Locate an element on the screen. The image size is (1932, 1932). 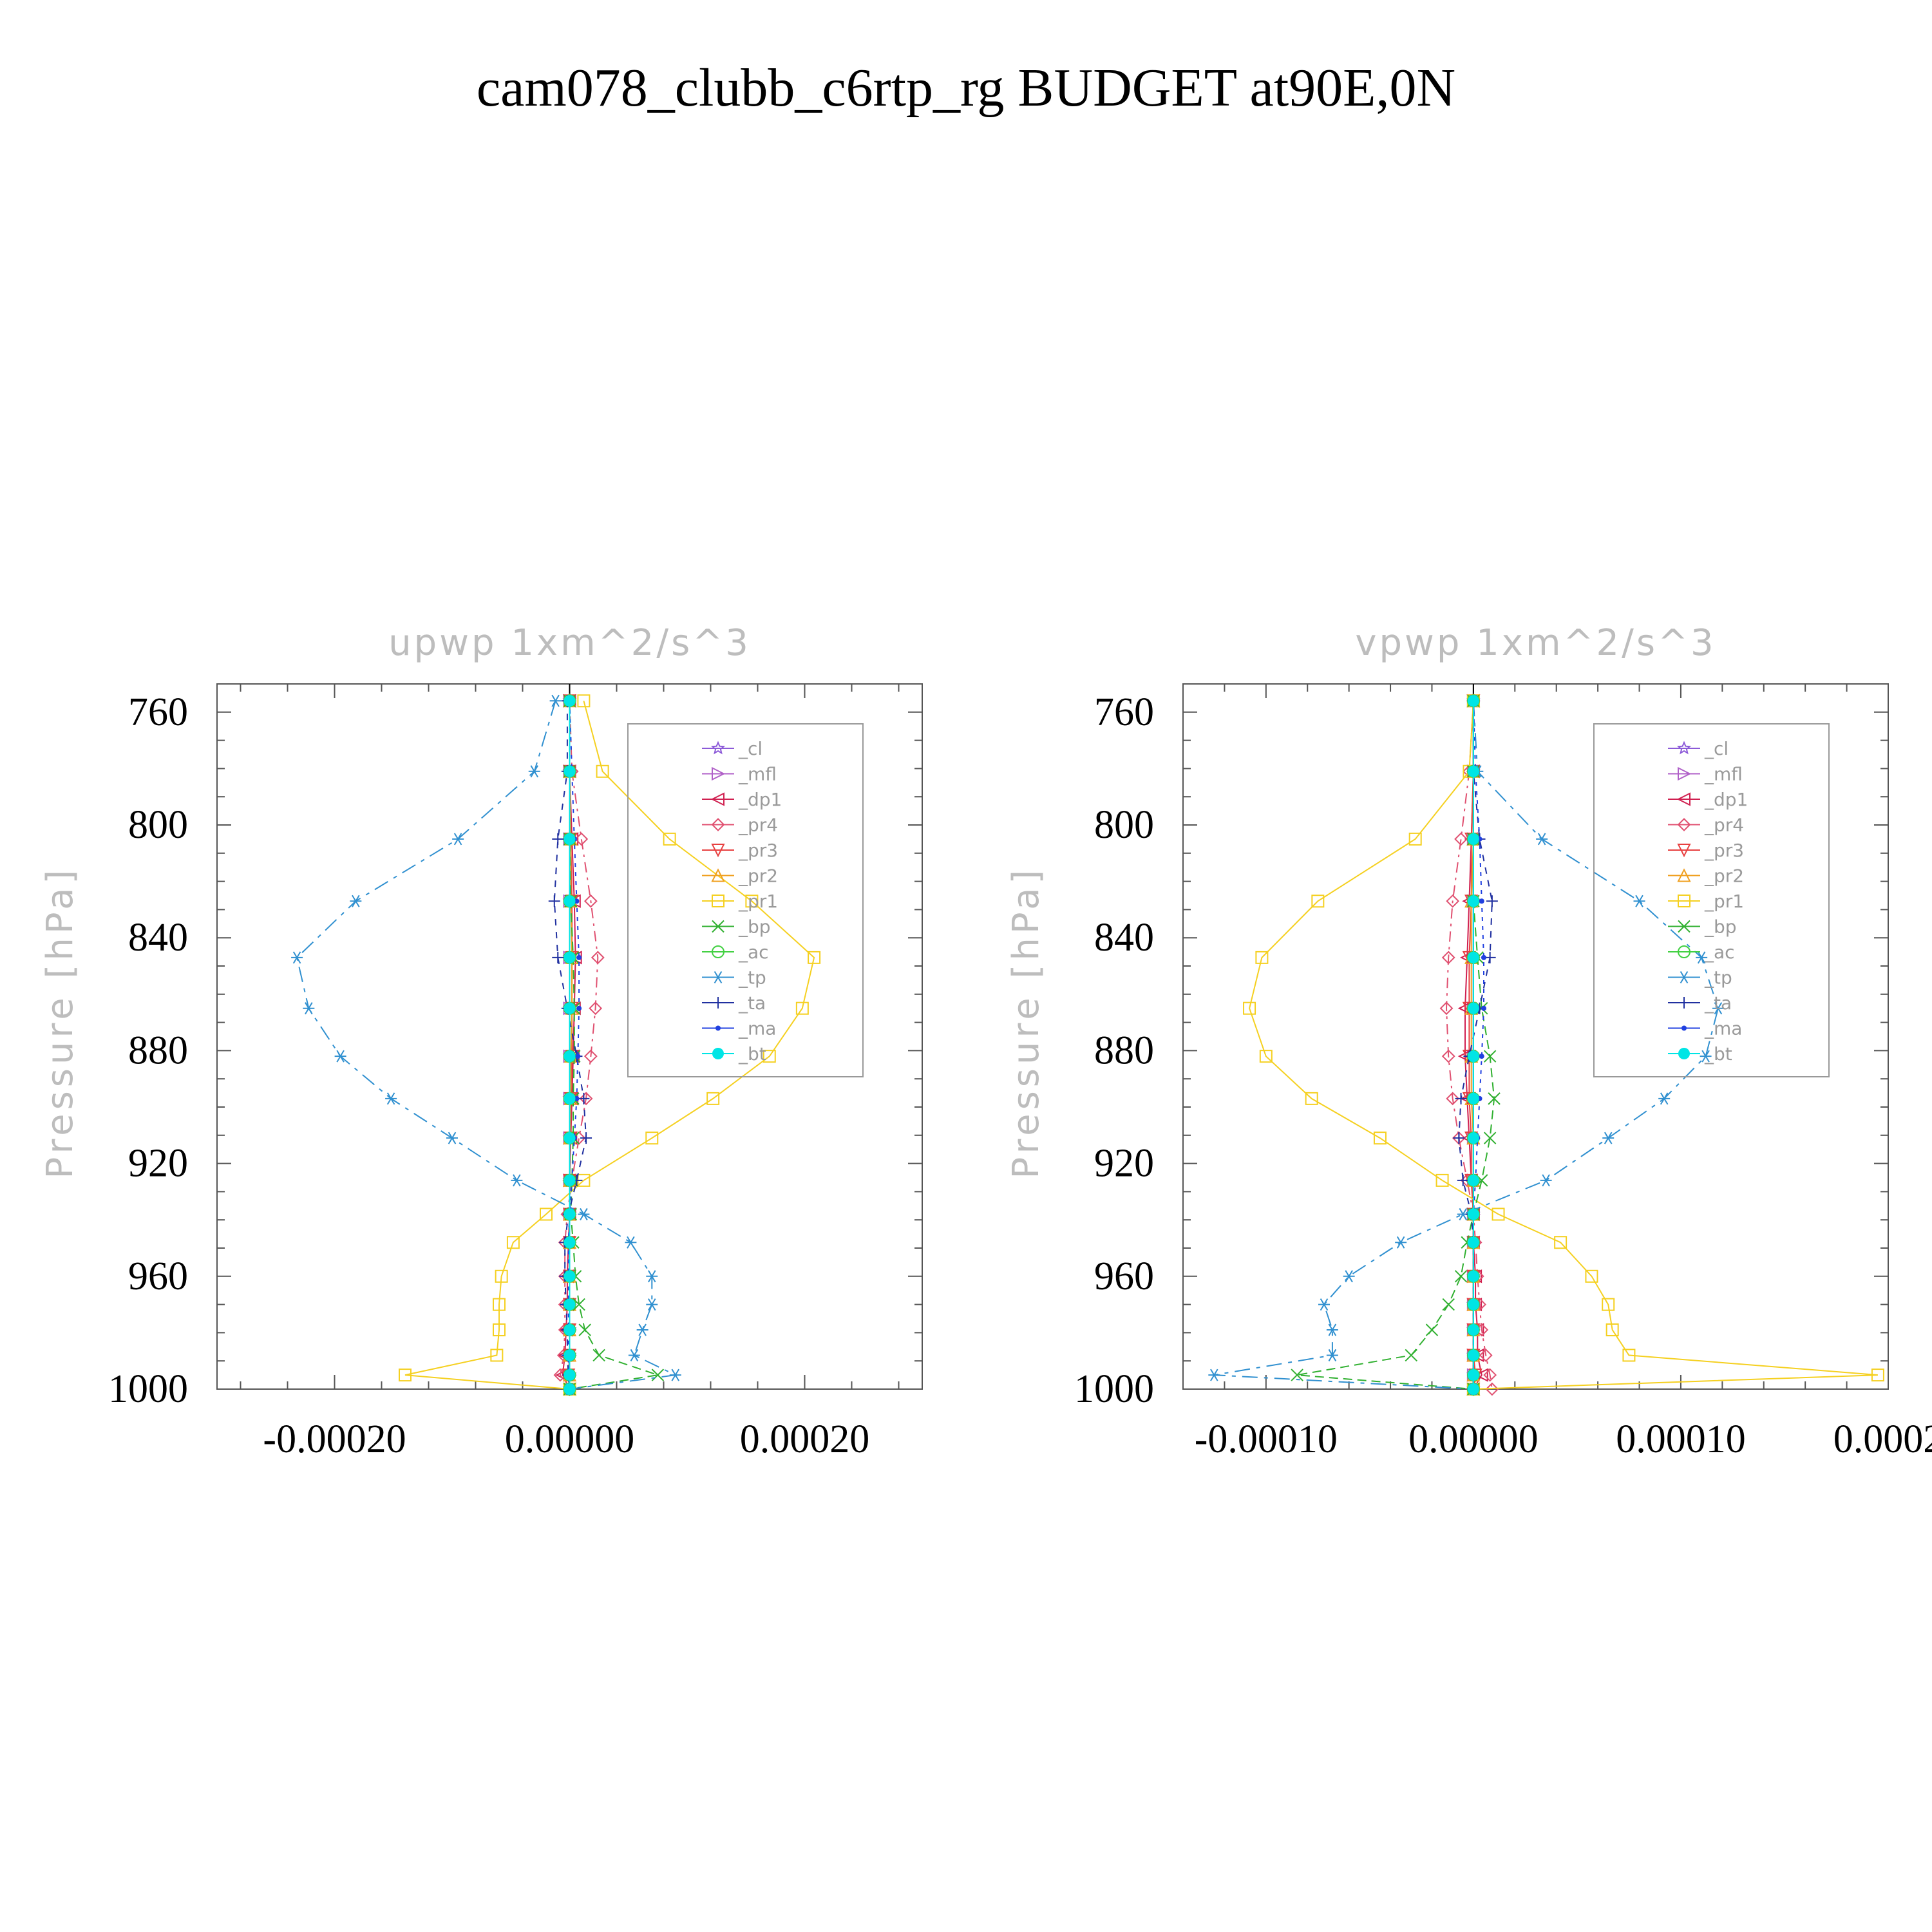
legend-item: _pr4 is located at coordinates (1706, 825).